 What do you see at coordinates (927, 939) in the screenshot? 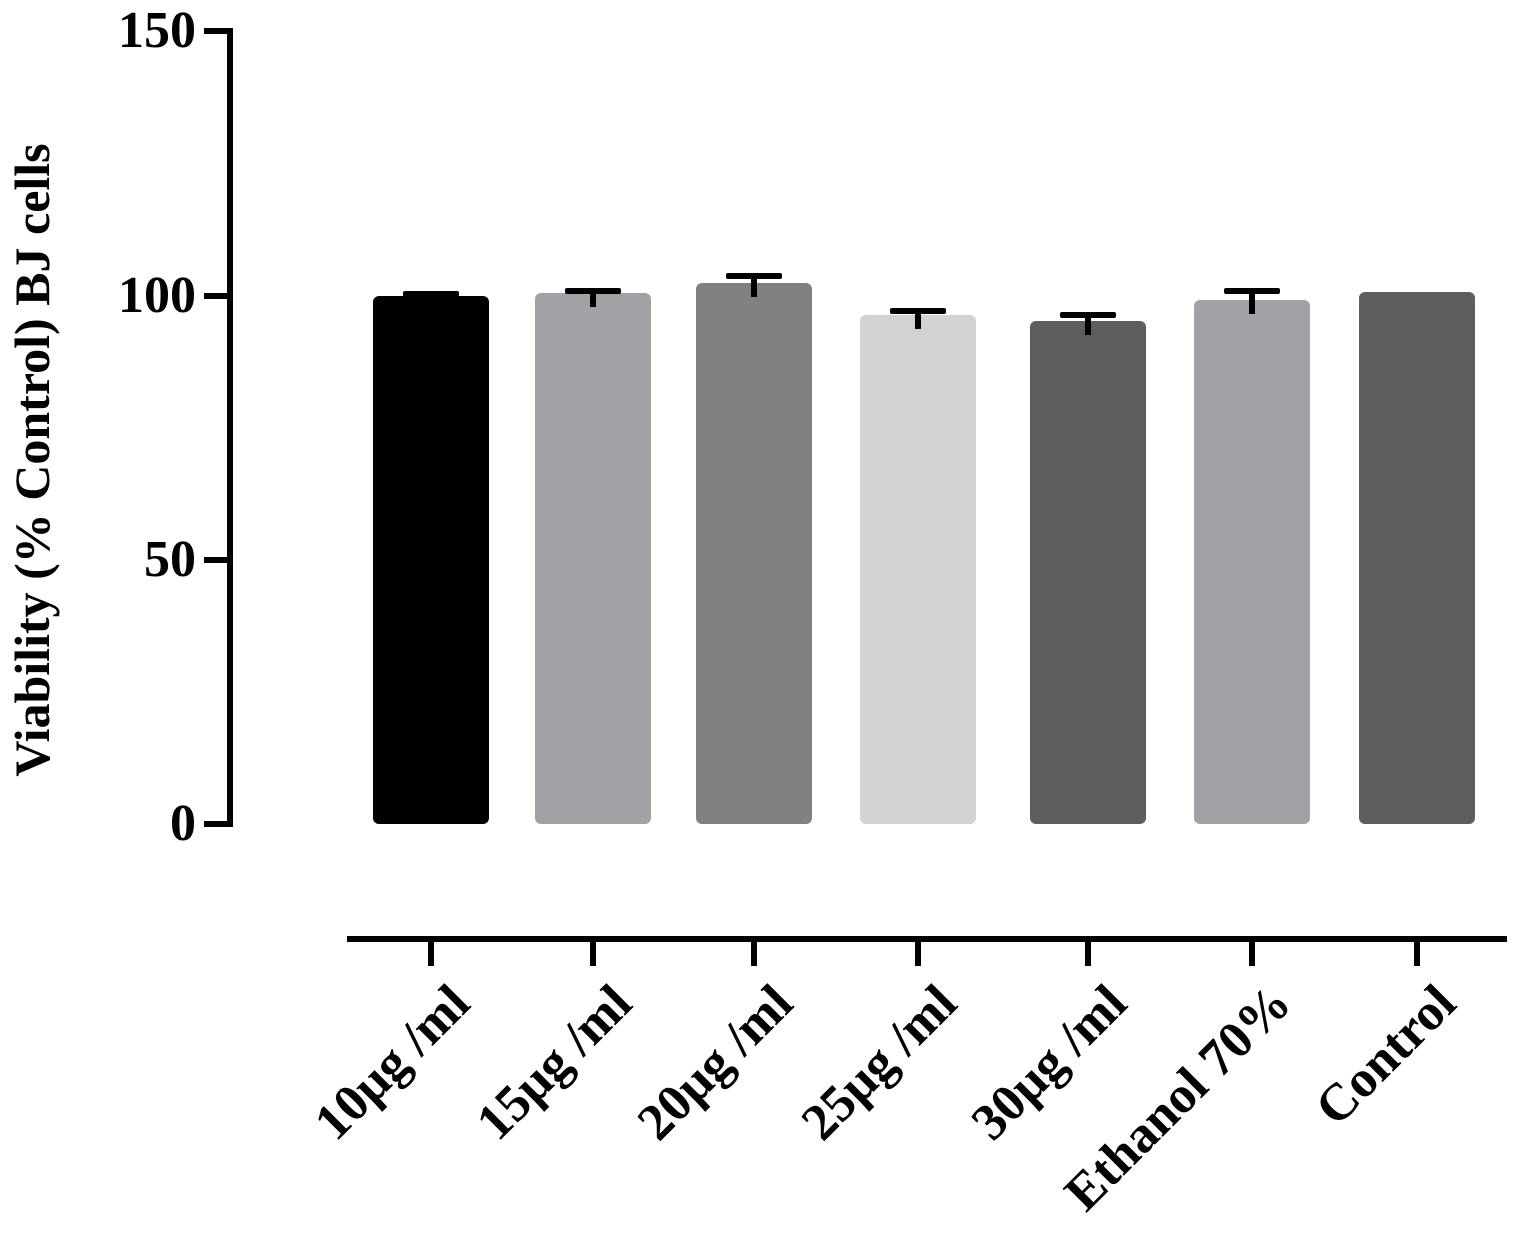
I see `x-axis-line` at bounding box center [927, 939].